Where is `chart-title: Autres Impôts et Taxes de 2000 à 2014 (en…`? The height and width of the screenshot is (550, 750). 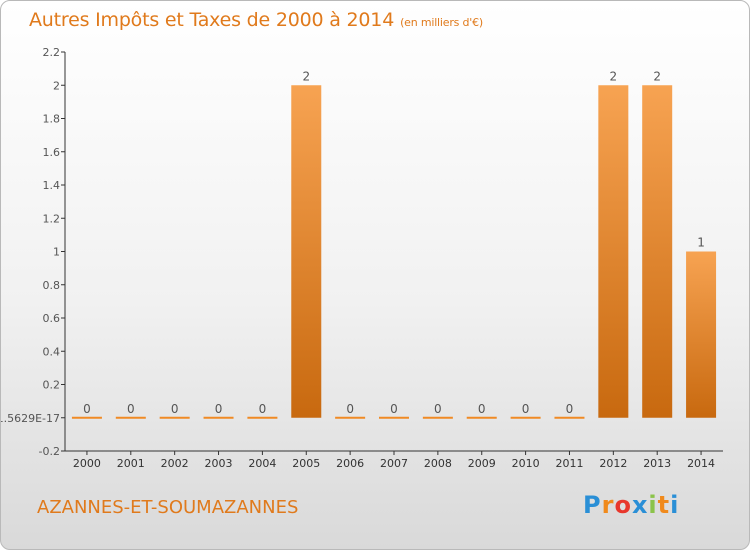 chart-title: Autres Impôts et Taxes de 2000 à 2014 (en… is located at coordinates (256, 20).